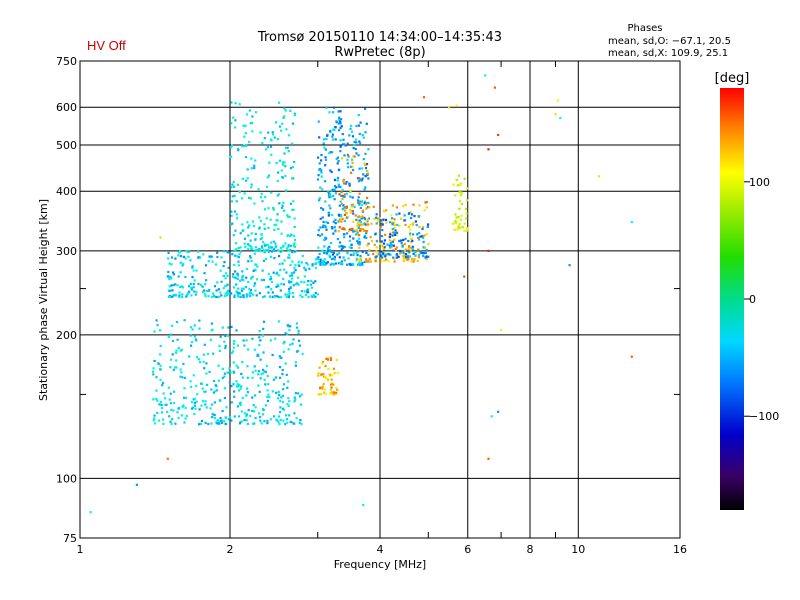  I want to click on stats-title: Phases, so click(644, 28).